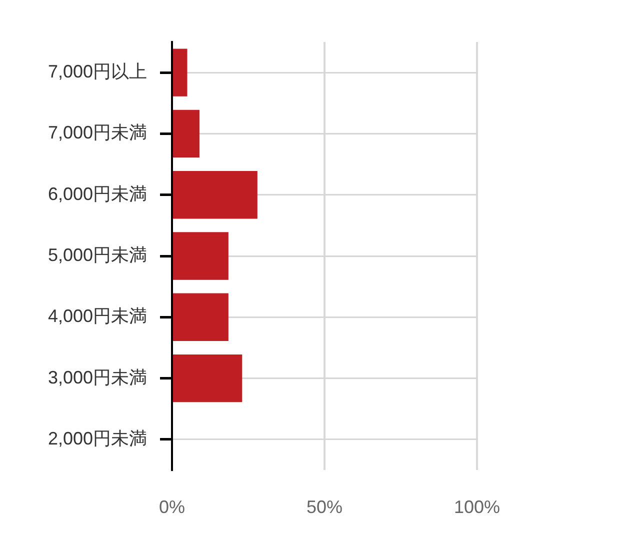 The width and height of the screenshot is (620, 540). I want to click on y-tick-label: 7,000円以上, so click(97, 72).